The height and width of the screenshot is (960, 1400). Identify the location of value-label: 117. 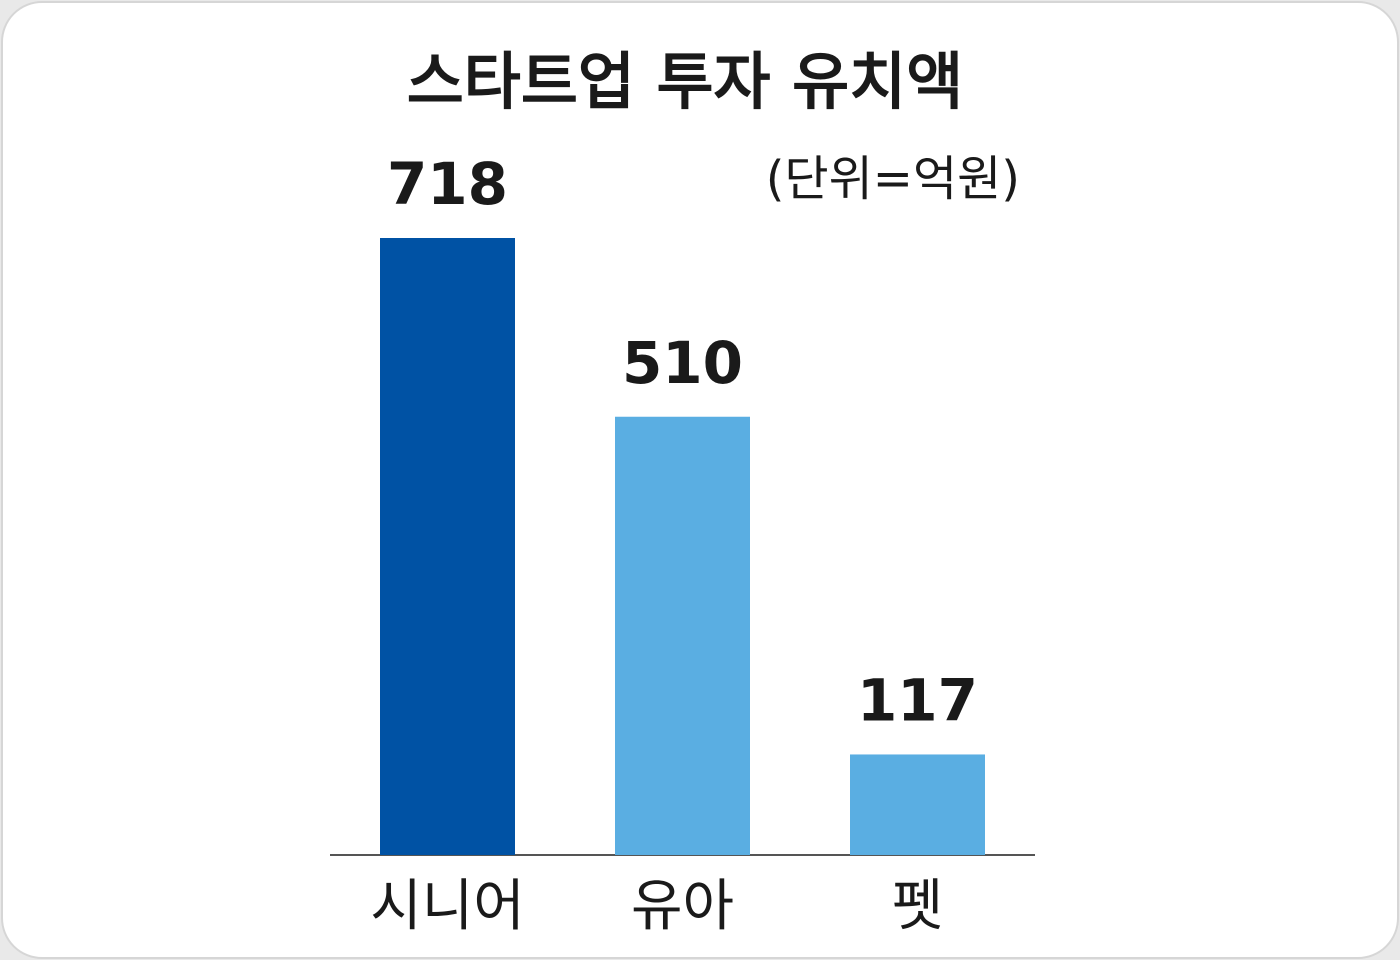
(917, 701).